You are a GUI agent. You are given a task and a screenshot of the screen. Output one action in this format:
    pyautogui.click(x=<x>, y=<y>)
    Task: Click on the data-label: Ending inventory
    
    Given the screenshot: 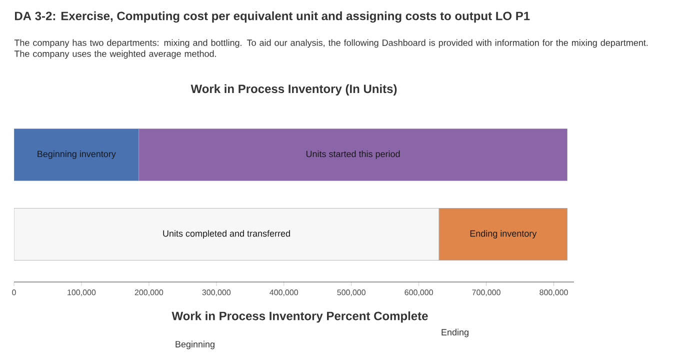 What is the action you would take?
    pyautogui.click(x=503, y=234)
    